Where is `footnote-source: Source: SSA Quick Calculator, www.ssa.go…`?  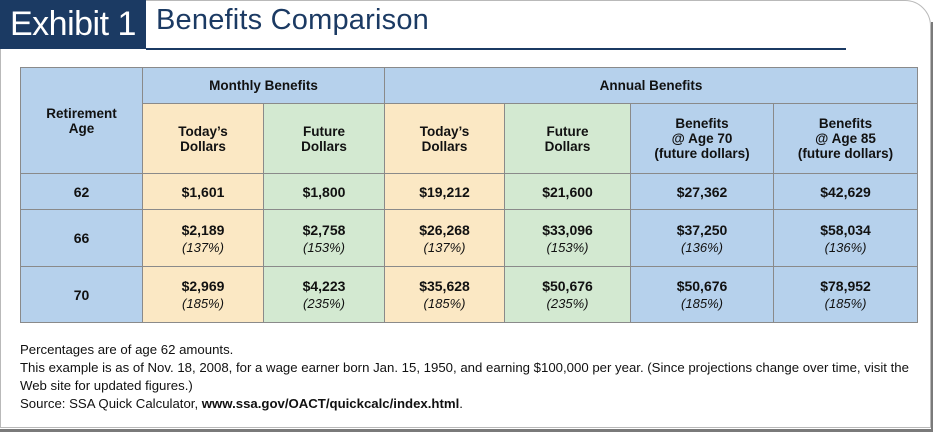
footnote-source: Source: SSA Quick Calculator, www.ssa.go… is located at coordinates (470, 404).